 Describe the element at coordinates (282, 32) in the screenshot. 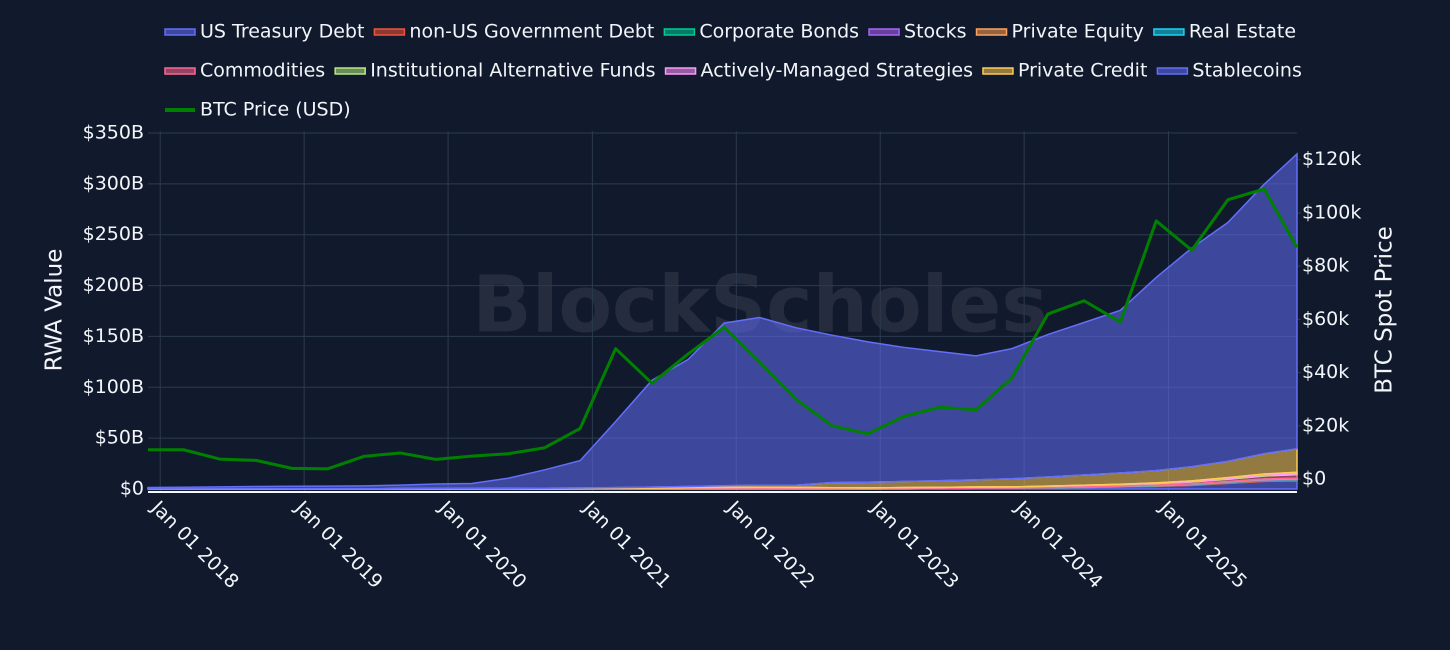

I see `legend-label: US Treasury Debt` at that location.